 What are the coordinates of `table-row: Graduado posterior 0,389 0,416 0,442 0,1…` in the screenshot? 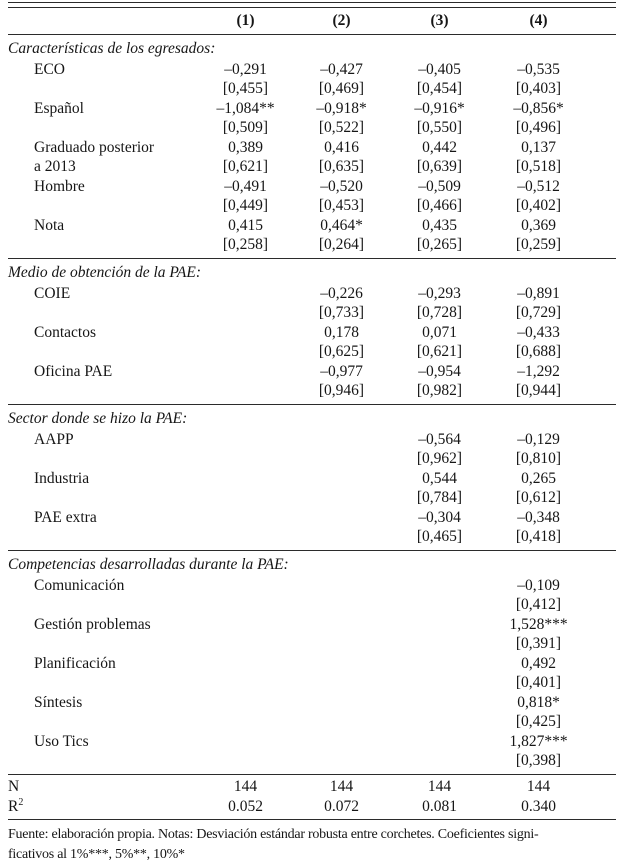 It's located at (312, 157).